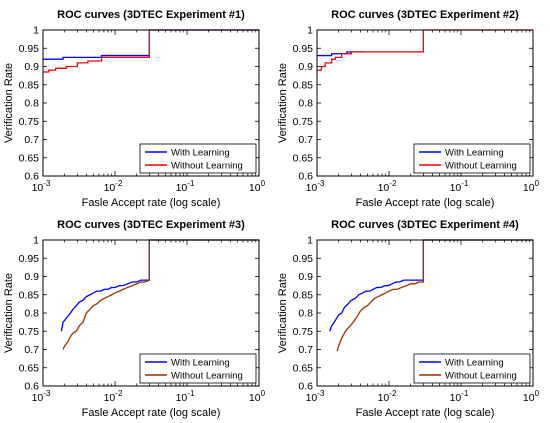  I want to click on chart-title: ROC curves (3DTEC Experiment #4), so click(425, 225).